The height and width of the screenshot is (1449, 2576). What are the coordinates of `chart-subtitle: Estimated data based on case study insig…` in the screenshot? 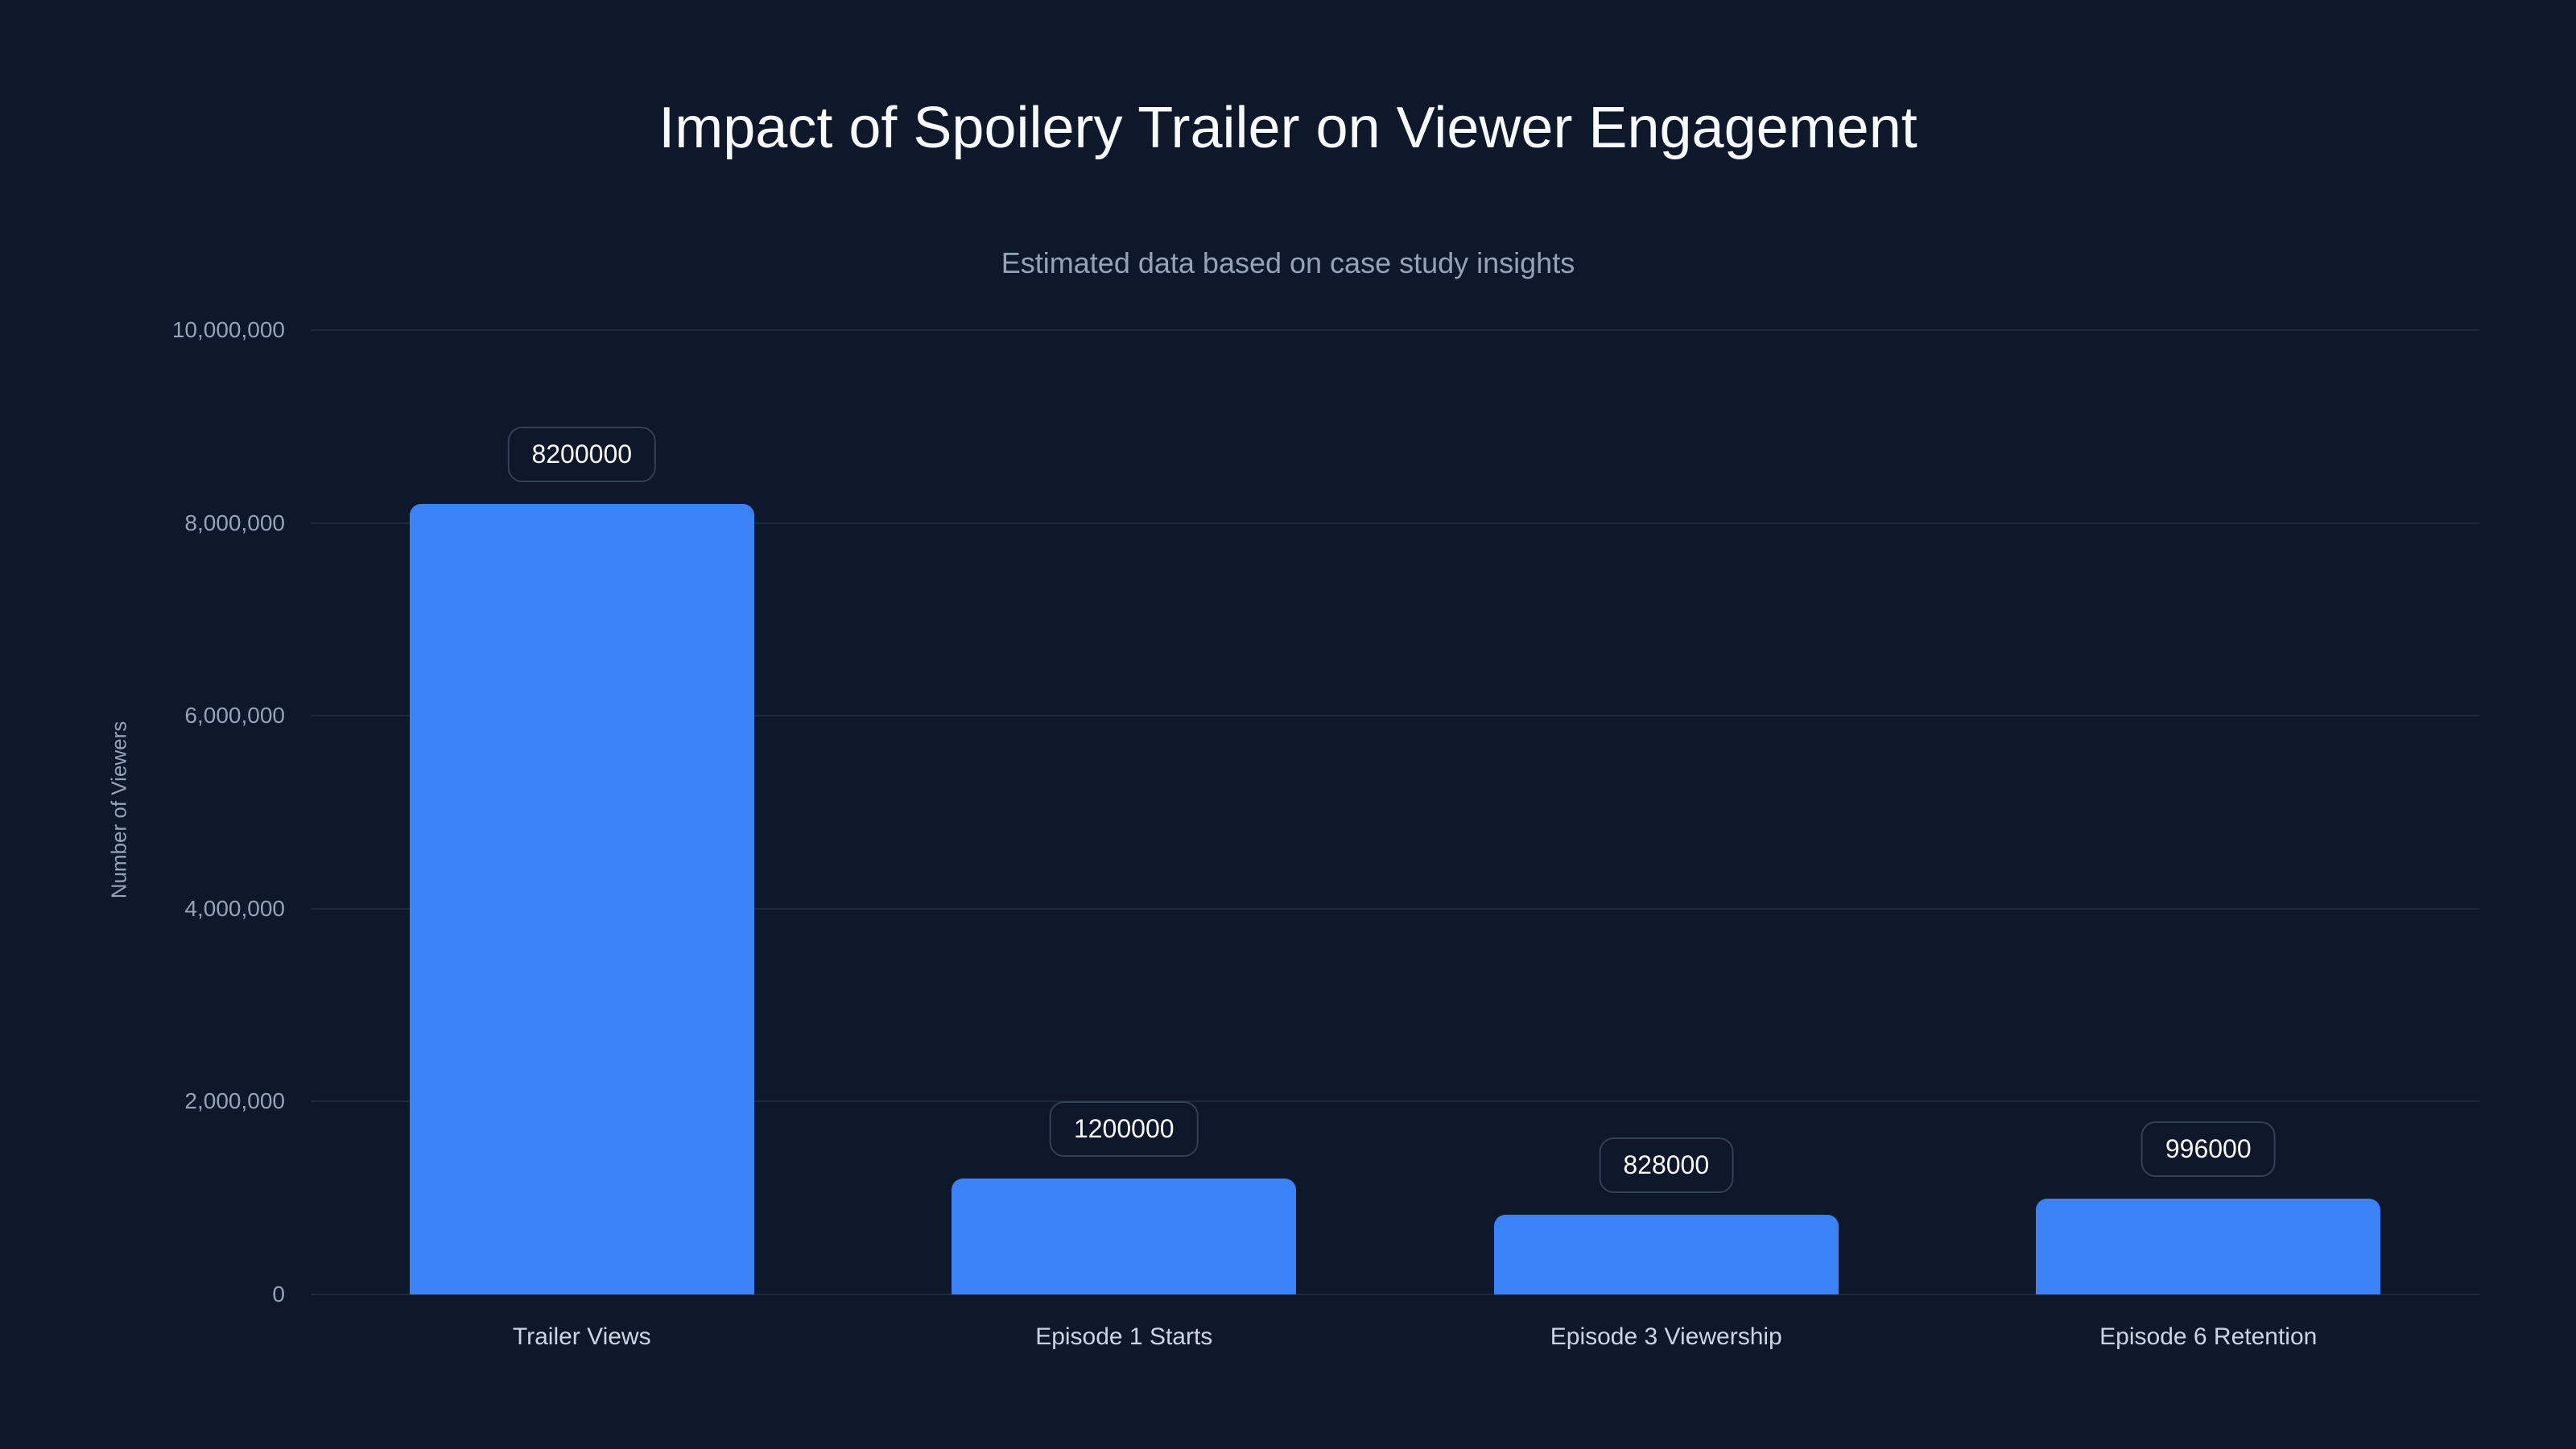 It's located at (1288, 262).